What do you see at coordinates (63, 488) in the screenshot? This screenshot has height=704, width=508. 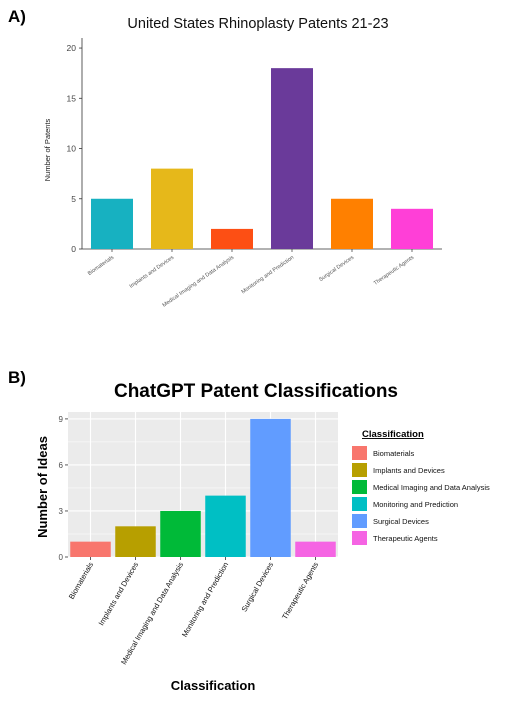 I see `panel-b-y-ticks: 0 3 6 9` at bounding box center [63, 488].